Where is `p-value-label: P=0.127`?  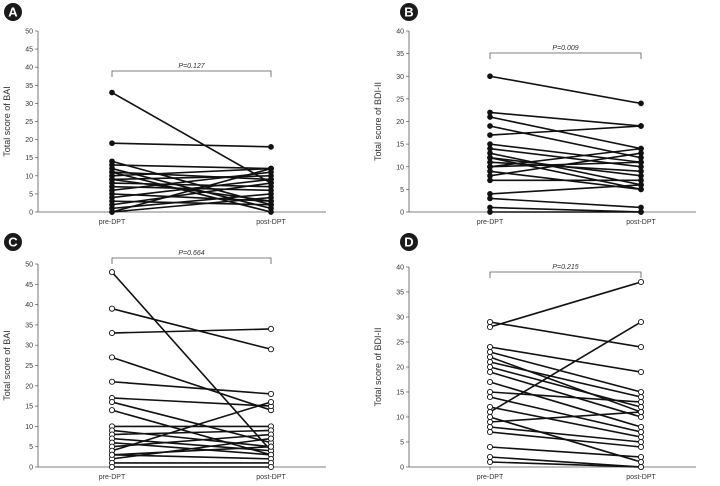
p-value-label: P=0.127 is located at coordinates (191, 66).